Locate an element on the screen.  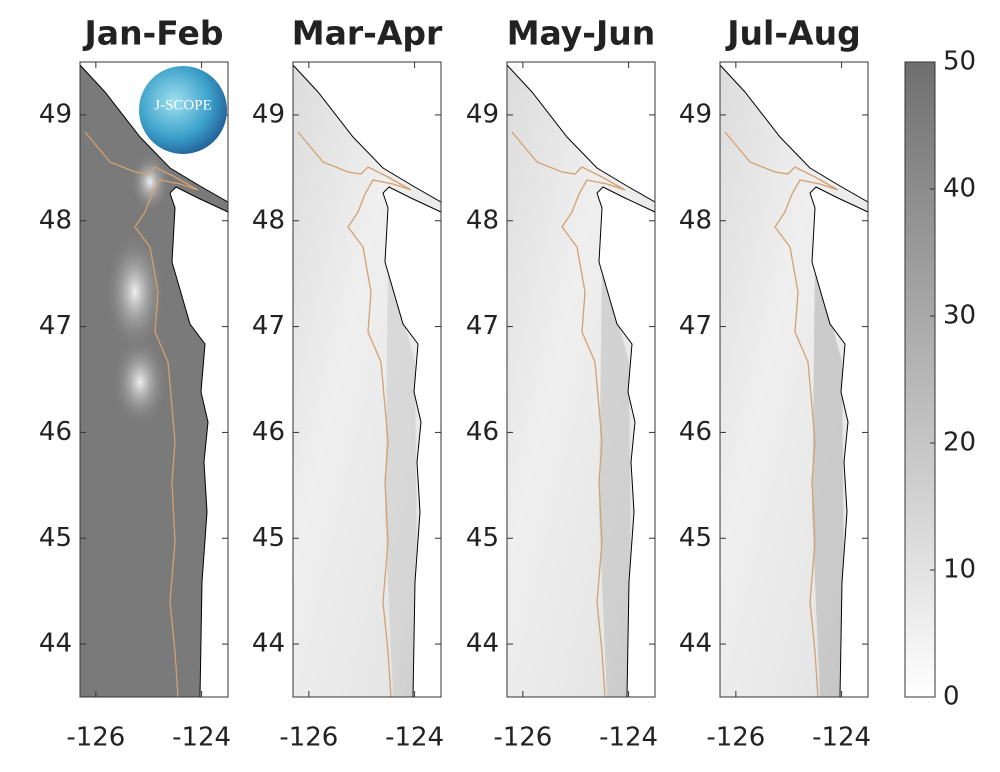
logo is located at coordinates (183, 110).